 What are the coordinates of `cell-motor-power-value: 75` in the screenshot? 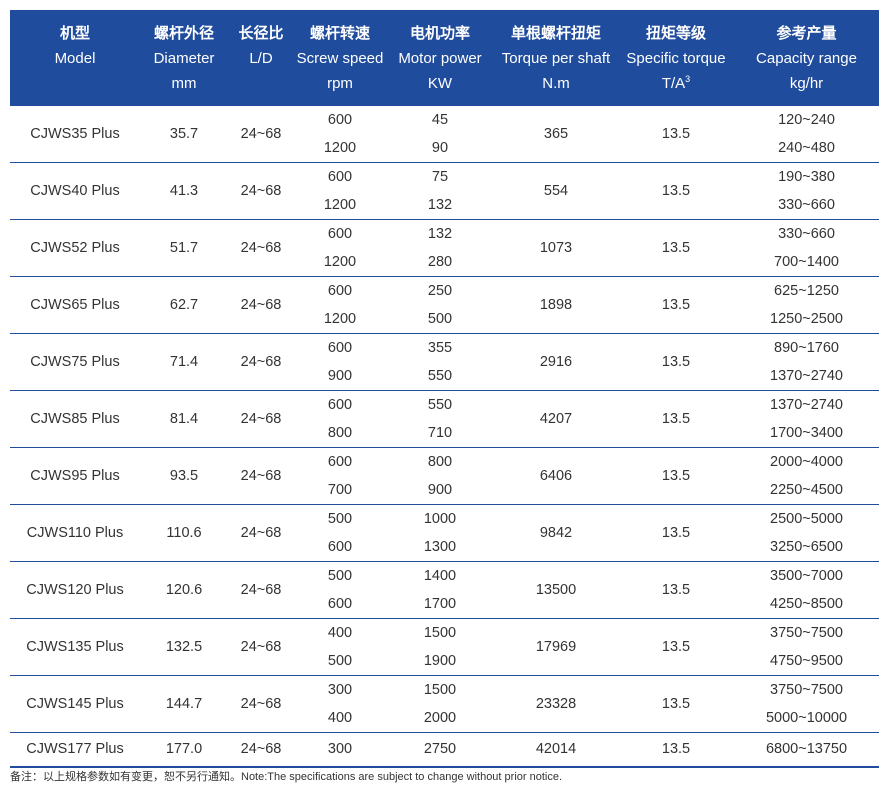 It's located at (440, 177).